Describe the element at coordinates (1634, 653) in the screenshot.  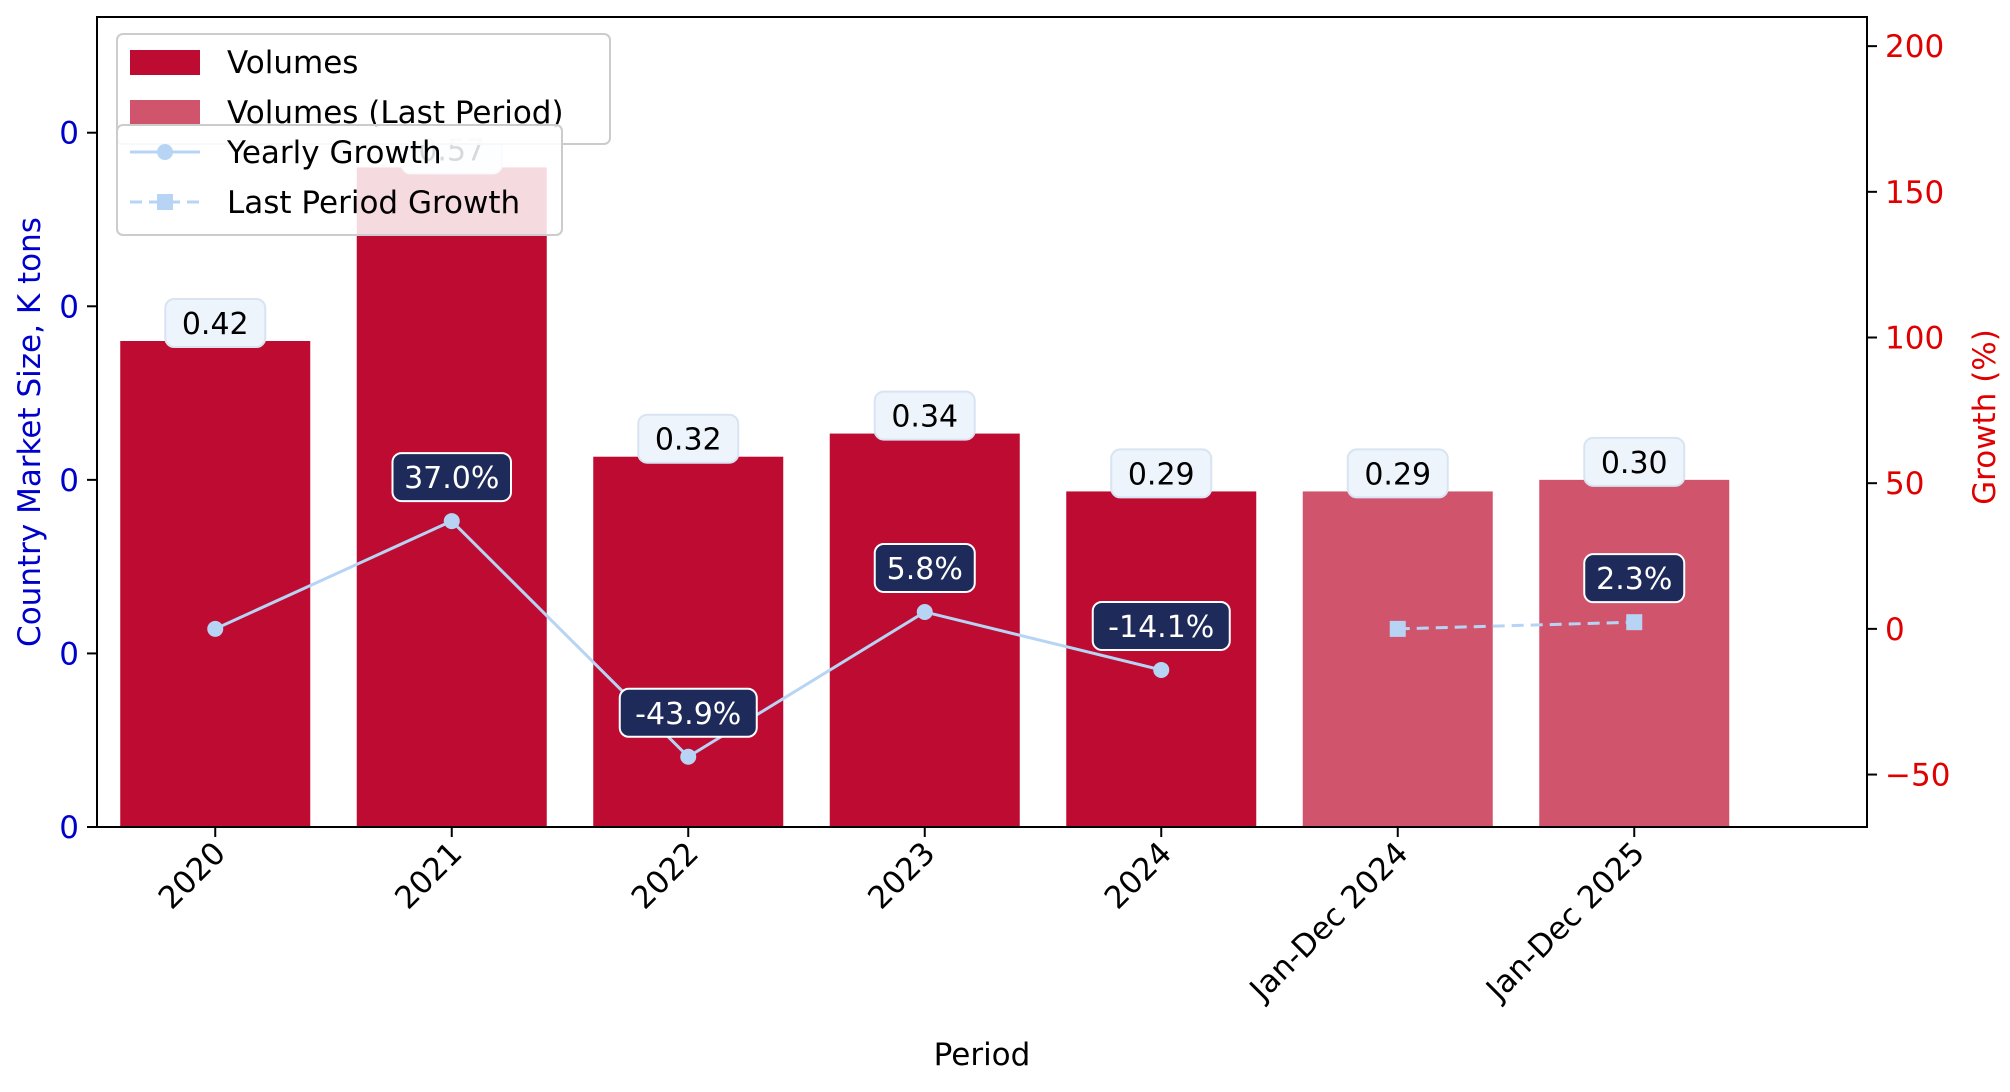
I see `bar-volumes-last-period-jan-dec-2025` at that location.